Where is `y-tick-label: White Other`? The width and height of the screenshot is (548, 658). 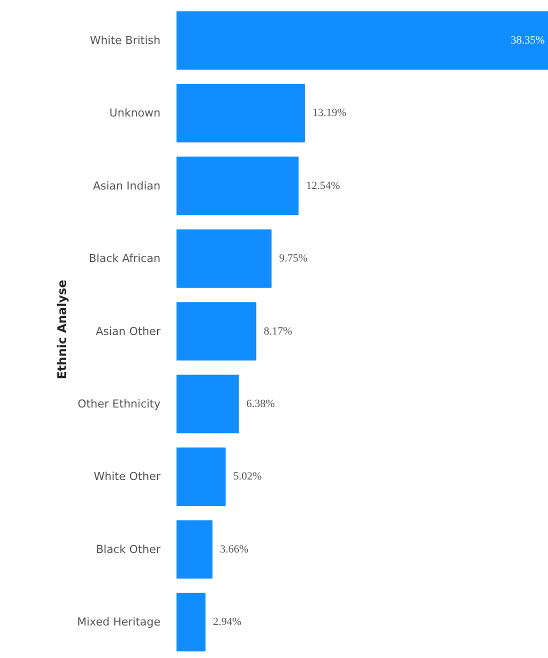 y-tick-label: White Other is located at coordinates (127, 477).